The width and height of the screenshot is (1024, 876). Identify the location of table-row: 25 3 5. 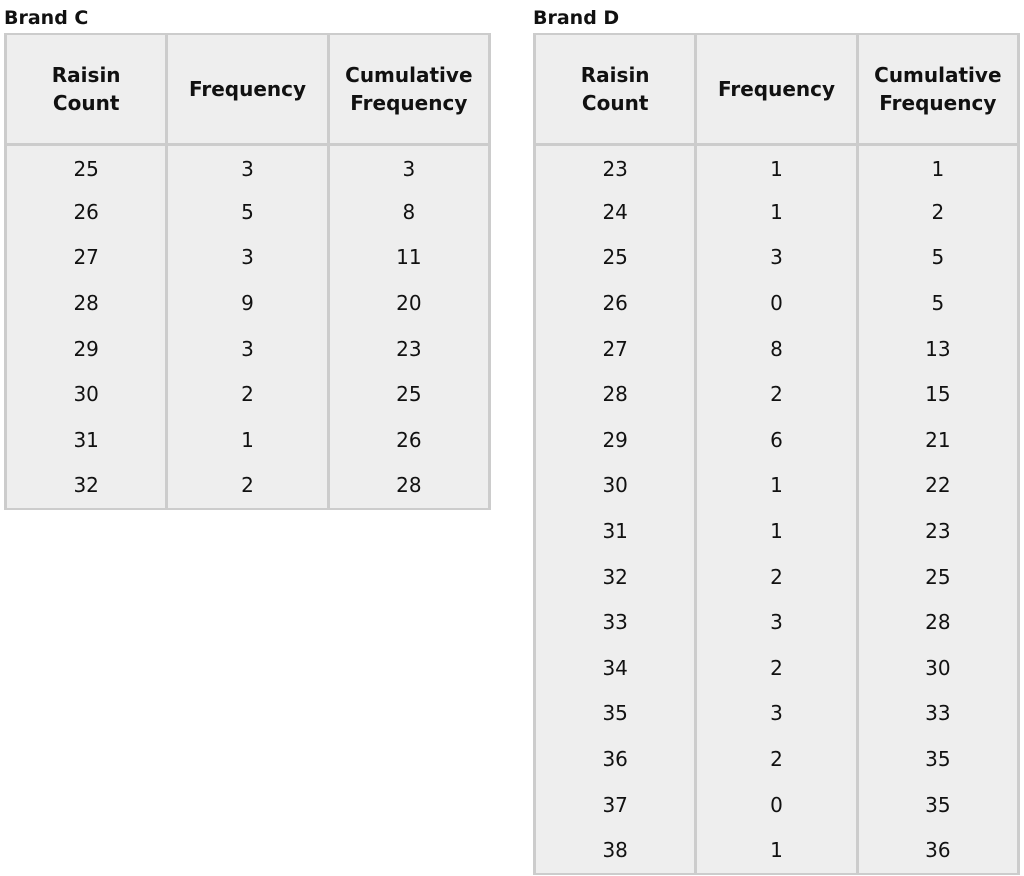
(776, 258).